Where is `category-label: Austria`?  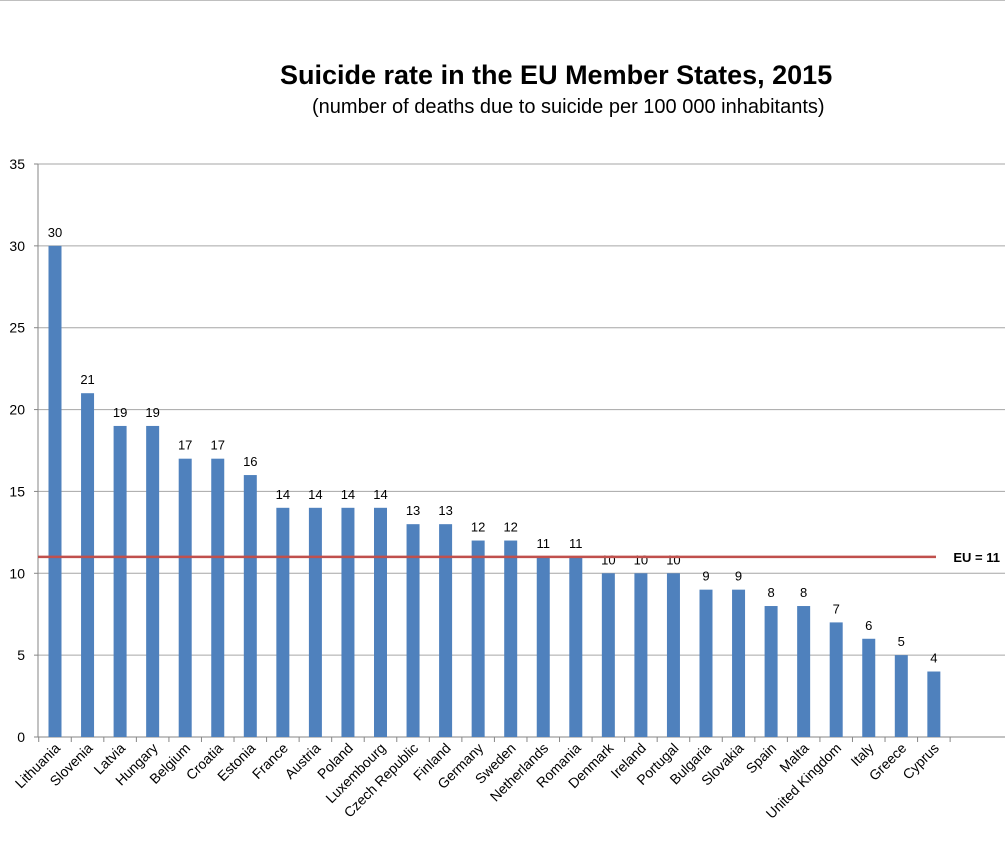
category-label: Austria is located at coordinates (302, 761).